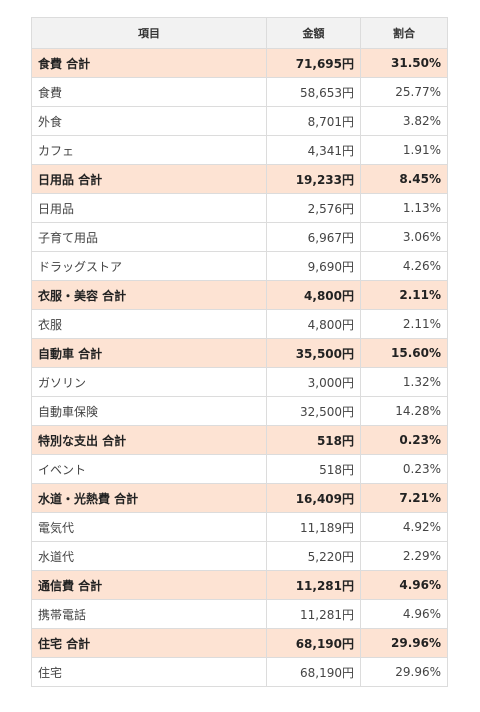 This screenshot has height=712, width=480. I want to click on cell-name: カフェ, so click(149, 150).